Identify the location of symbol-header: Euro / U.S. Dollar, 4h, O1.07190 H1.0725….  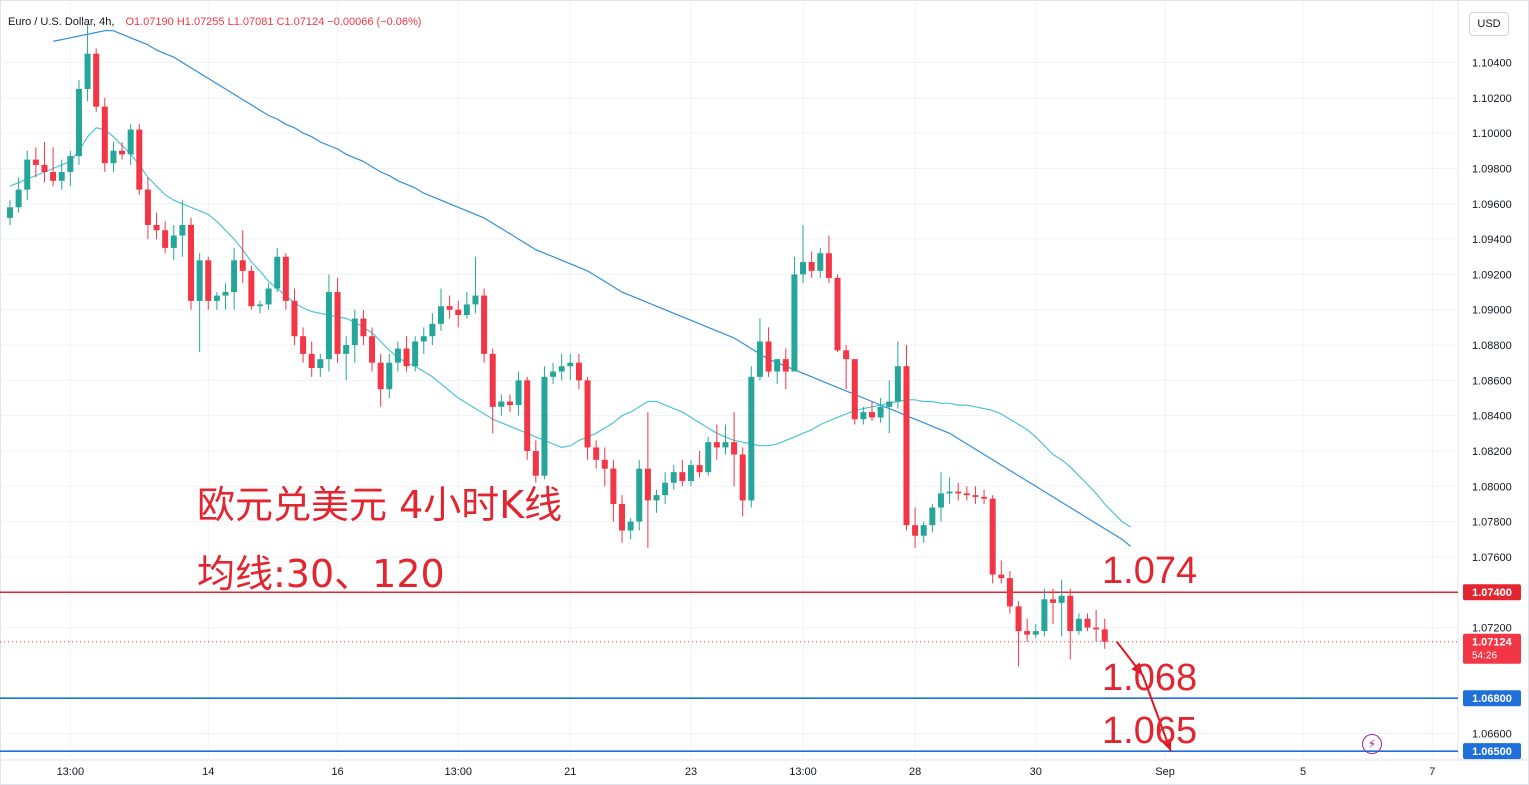
(214, 22).